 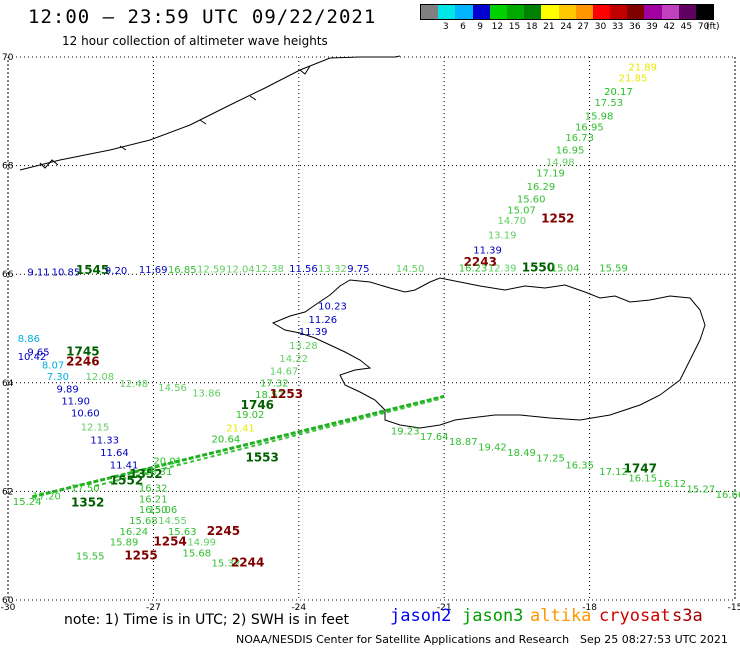 I want to click on wave-height-label: 15.24, so click(x=27, y=502).